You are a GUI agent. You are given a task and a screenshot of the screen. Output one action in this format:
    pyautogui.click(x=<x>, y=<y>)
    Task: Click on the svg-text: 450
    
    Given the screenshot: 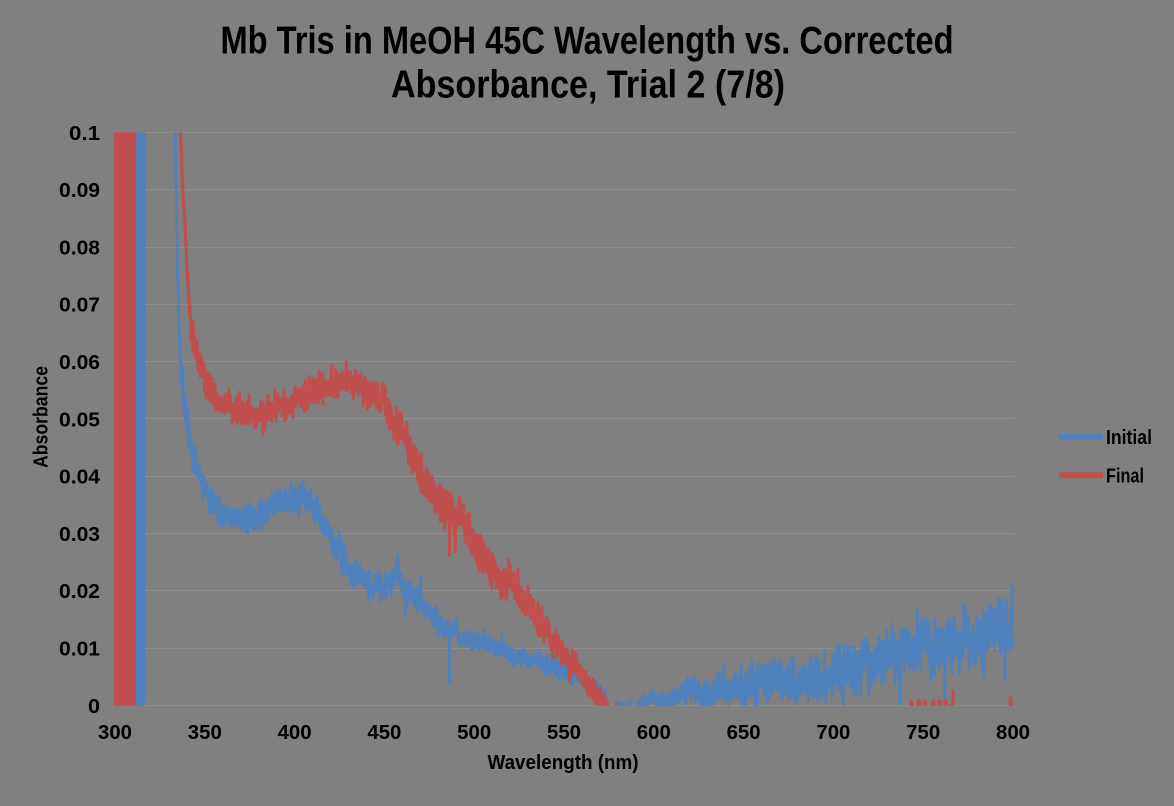 What is the action you would take?
    pyautogui.click(x=384, y=733)
    